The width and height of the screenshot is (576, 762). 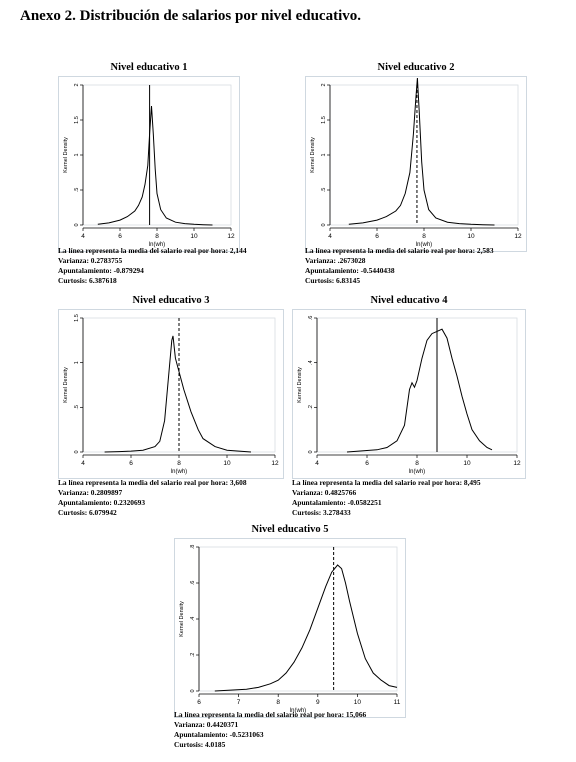 What do you see at coordinates (239, 702) in the screenshot?
I see `x-tick-label: 7` at bounding box center [239, 702].